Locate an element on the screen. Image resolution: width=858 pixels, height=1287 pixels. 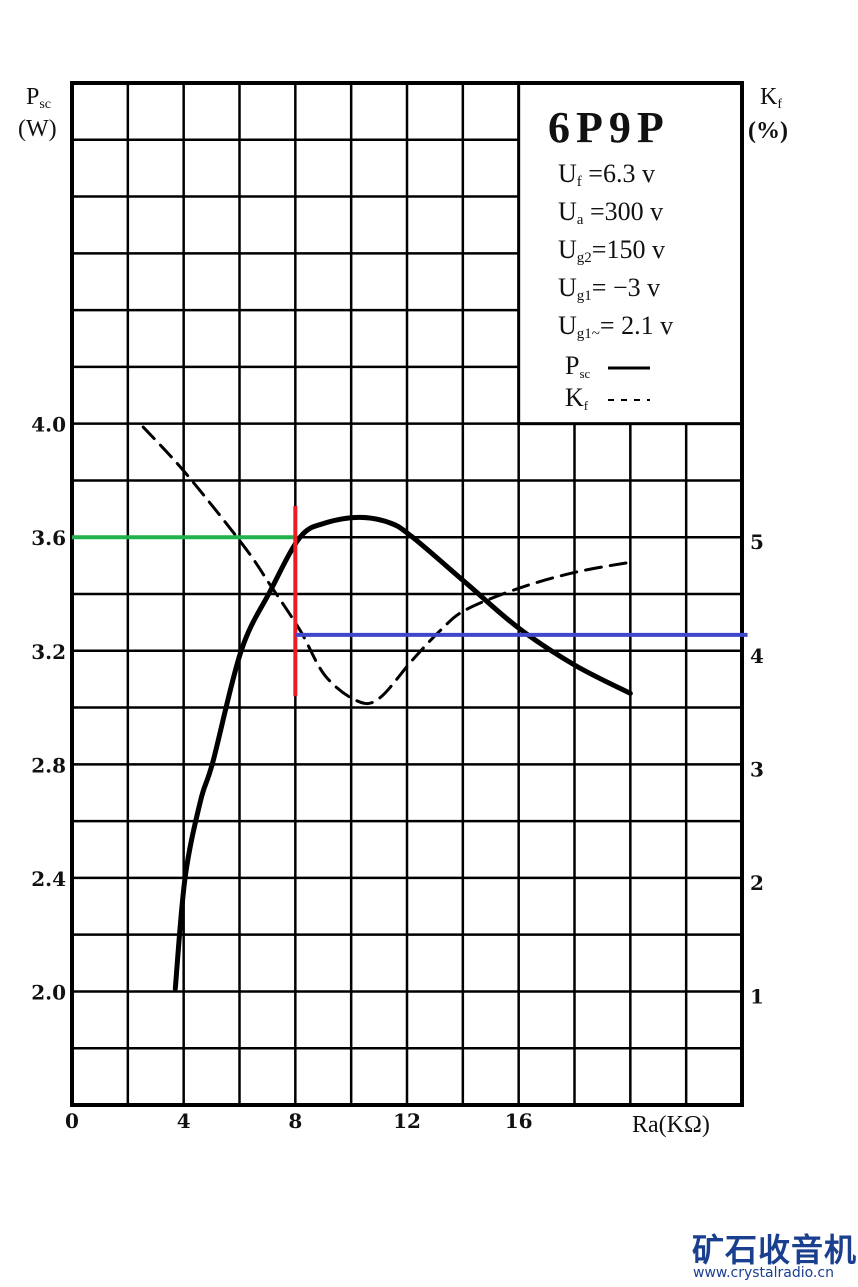
y2-tick-label: 5 is located at coordinates (757, 542).